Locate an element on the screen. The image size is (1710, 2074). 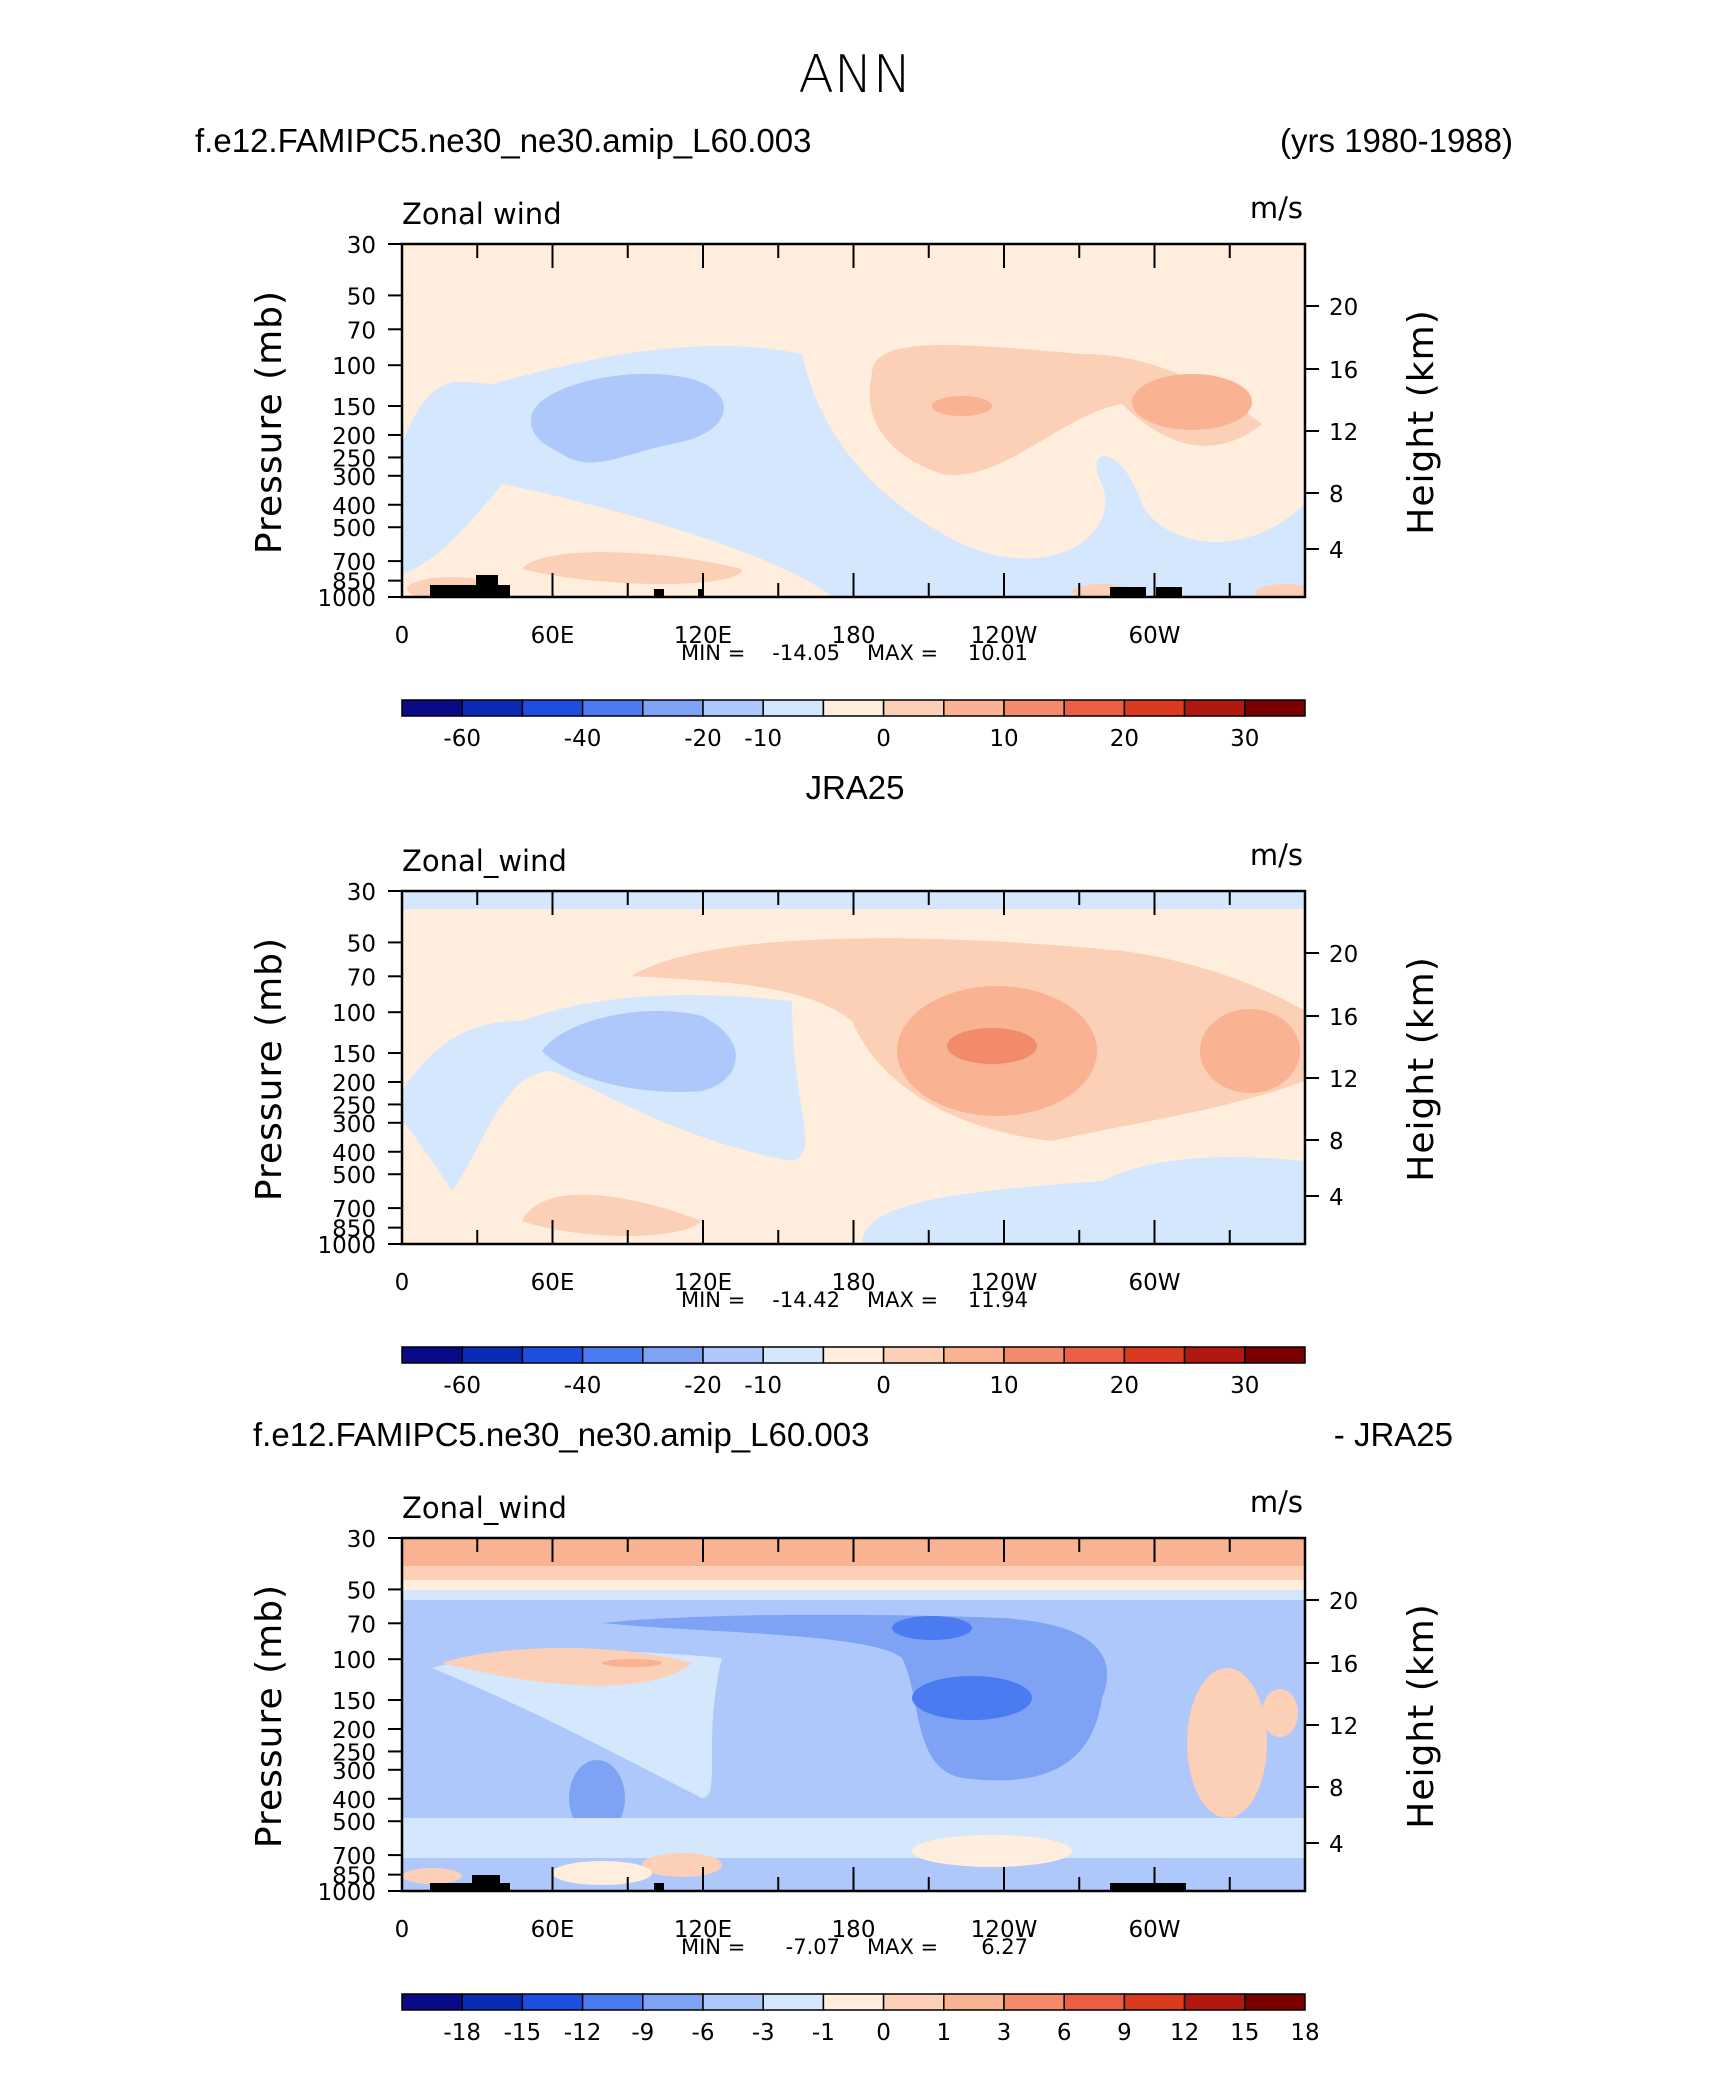
contour-band-minus3 is located at coordinates (855, 1697).